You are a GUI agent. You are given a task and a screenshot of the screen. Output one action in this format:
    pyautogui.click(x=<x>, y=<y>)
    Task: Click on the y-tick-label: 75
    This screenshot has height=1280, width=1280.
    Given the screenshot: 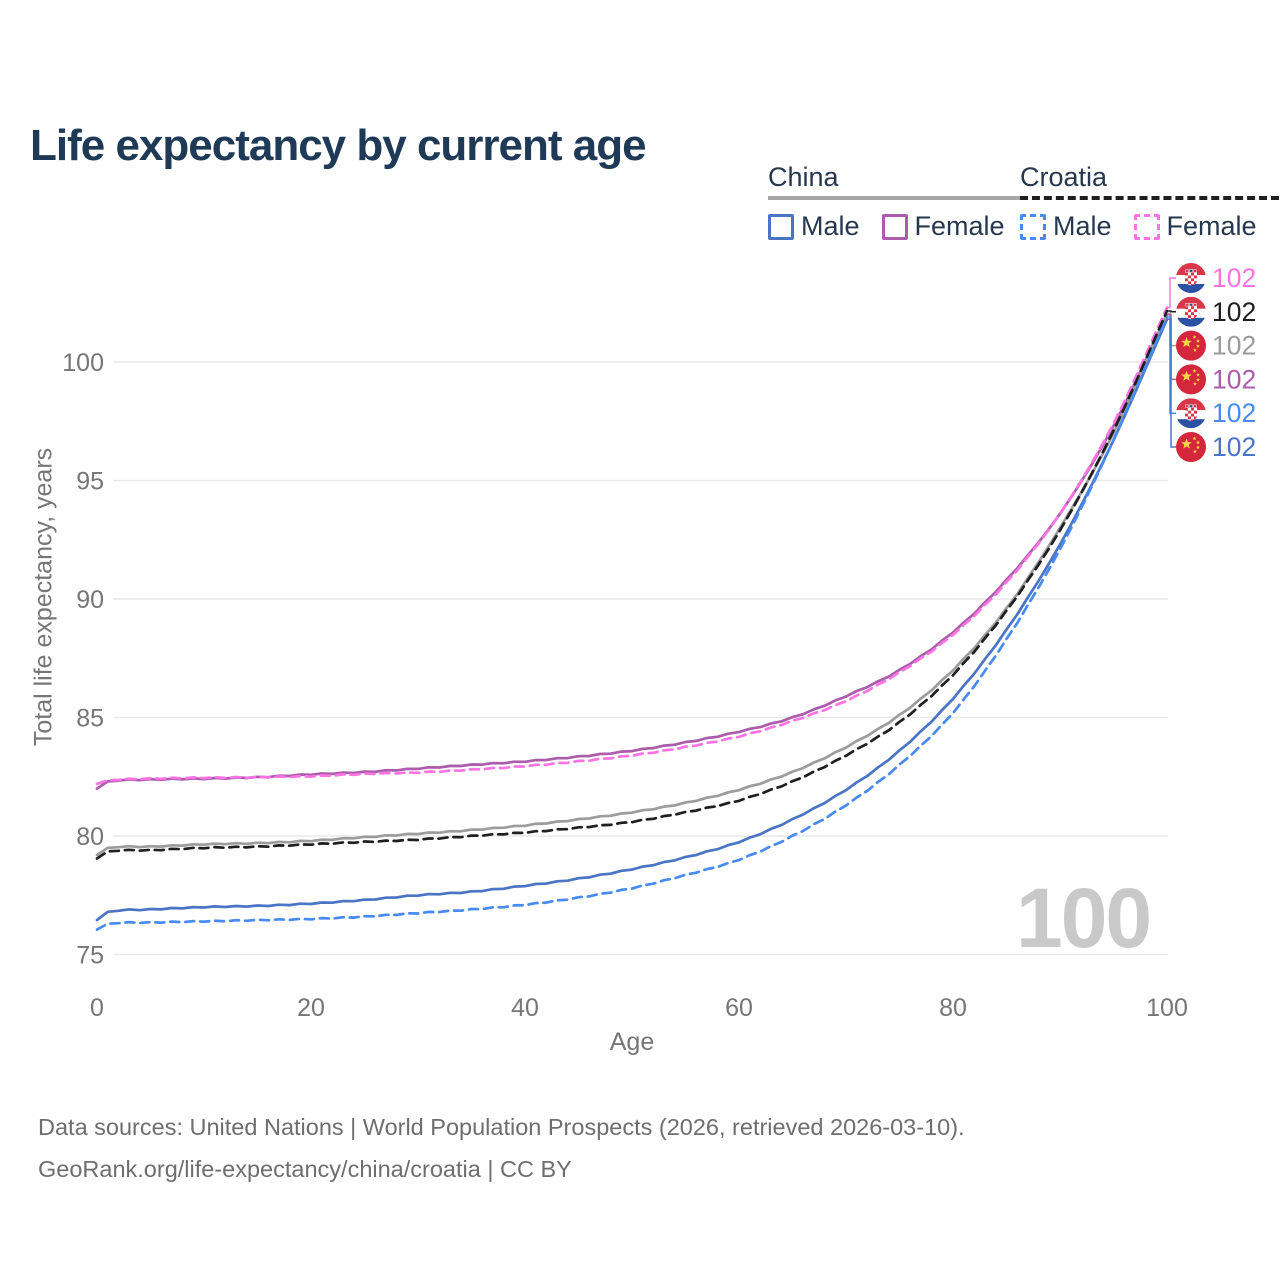 What is the action you would take?
    pyautogui.click(x=90, y=956)
    